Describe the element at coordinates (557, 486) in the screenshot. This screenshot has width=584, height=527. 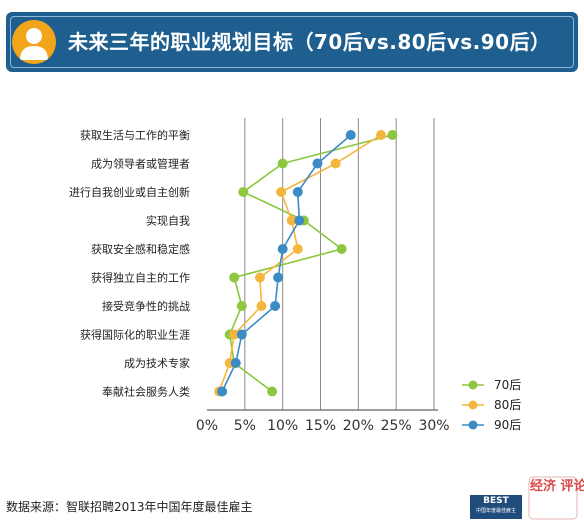
I see `watermark-text: 经济 评论` at that location.